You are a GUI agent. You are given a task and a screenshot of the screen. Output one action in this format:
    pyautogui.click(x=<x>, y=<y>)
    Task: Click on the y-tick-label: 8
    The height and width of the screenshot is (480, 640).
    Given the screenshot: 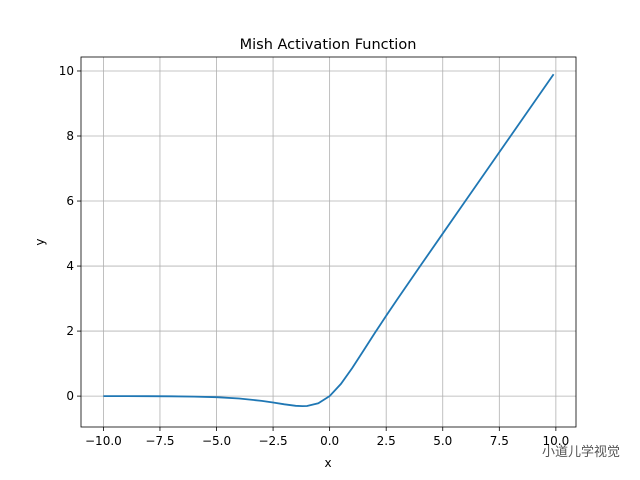 What is the action you would take?
    pyautogui.click(x=70, y=136)
    